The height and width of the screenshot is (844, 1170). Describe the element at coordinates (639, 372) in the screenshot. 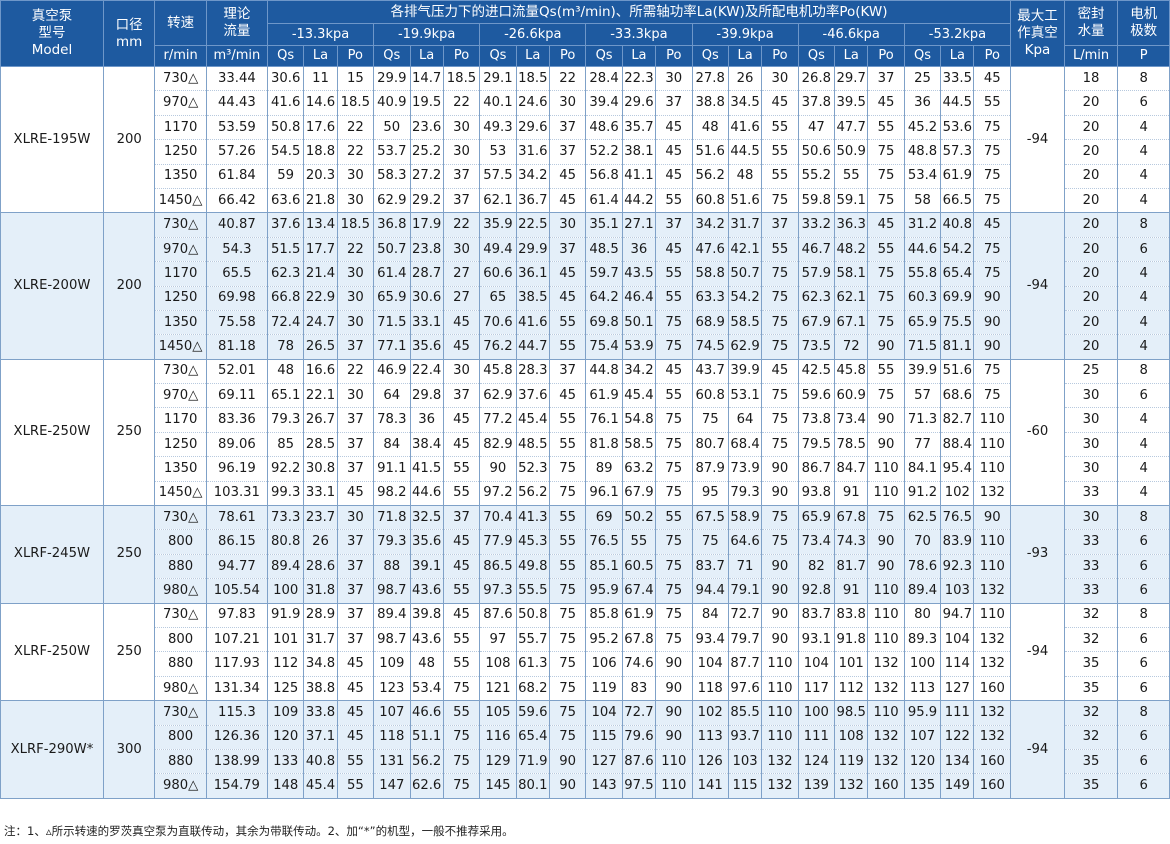

I see `la-cell: 34.2` at that location.